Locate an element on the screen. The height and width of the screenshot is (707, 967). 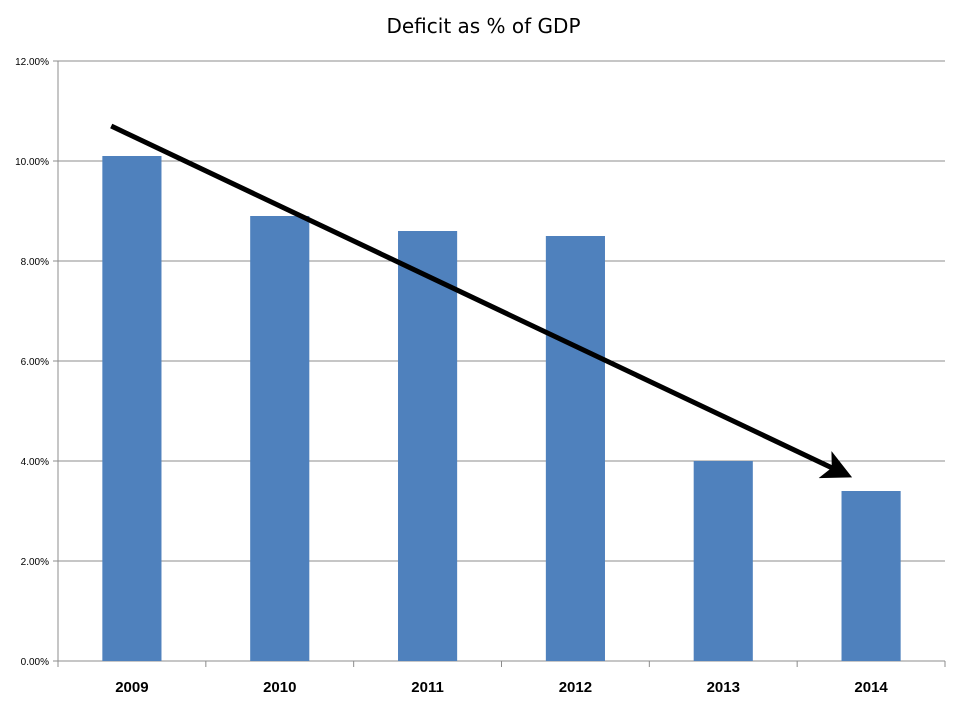
bar-2009 is located at coordinates (132, 408).